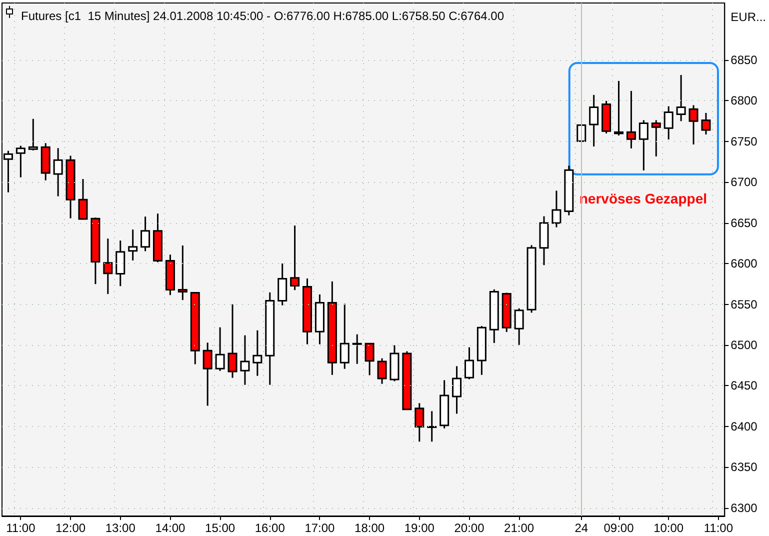 The image size is (769, 536). Describe the element at coordinates (619, 528) in the screenshot. I see `x-tick-label: 09:00` at that location.